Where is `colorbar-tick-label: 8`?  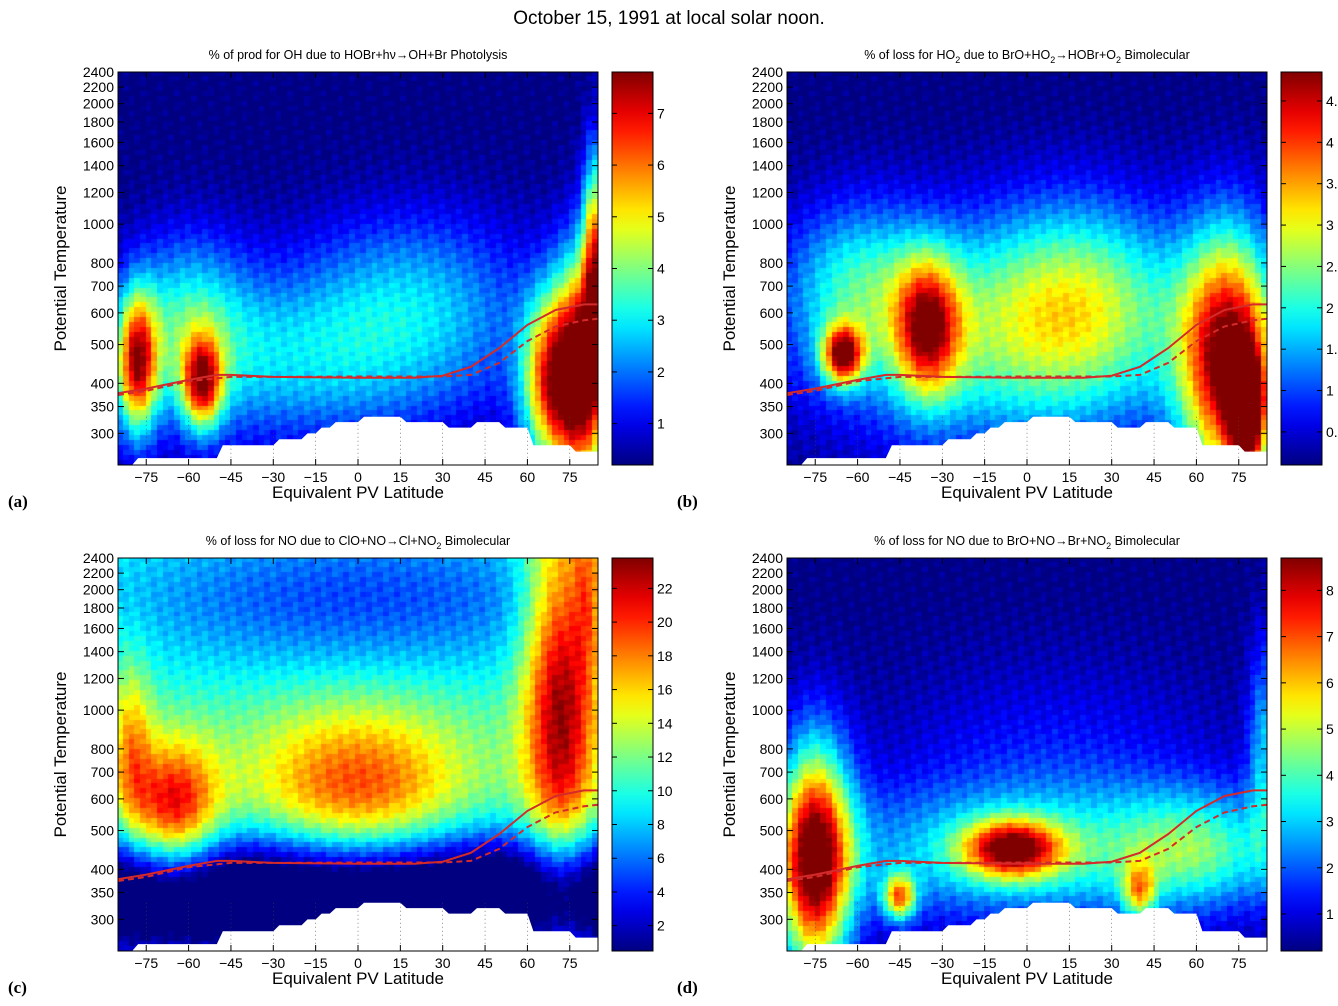 colorbar-tick-label: 8 is located at coordinates (661, 824).